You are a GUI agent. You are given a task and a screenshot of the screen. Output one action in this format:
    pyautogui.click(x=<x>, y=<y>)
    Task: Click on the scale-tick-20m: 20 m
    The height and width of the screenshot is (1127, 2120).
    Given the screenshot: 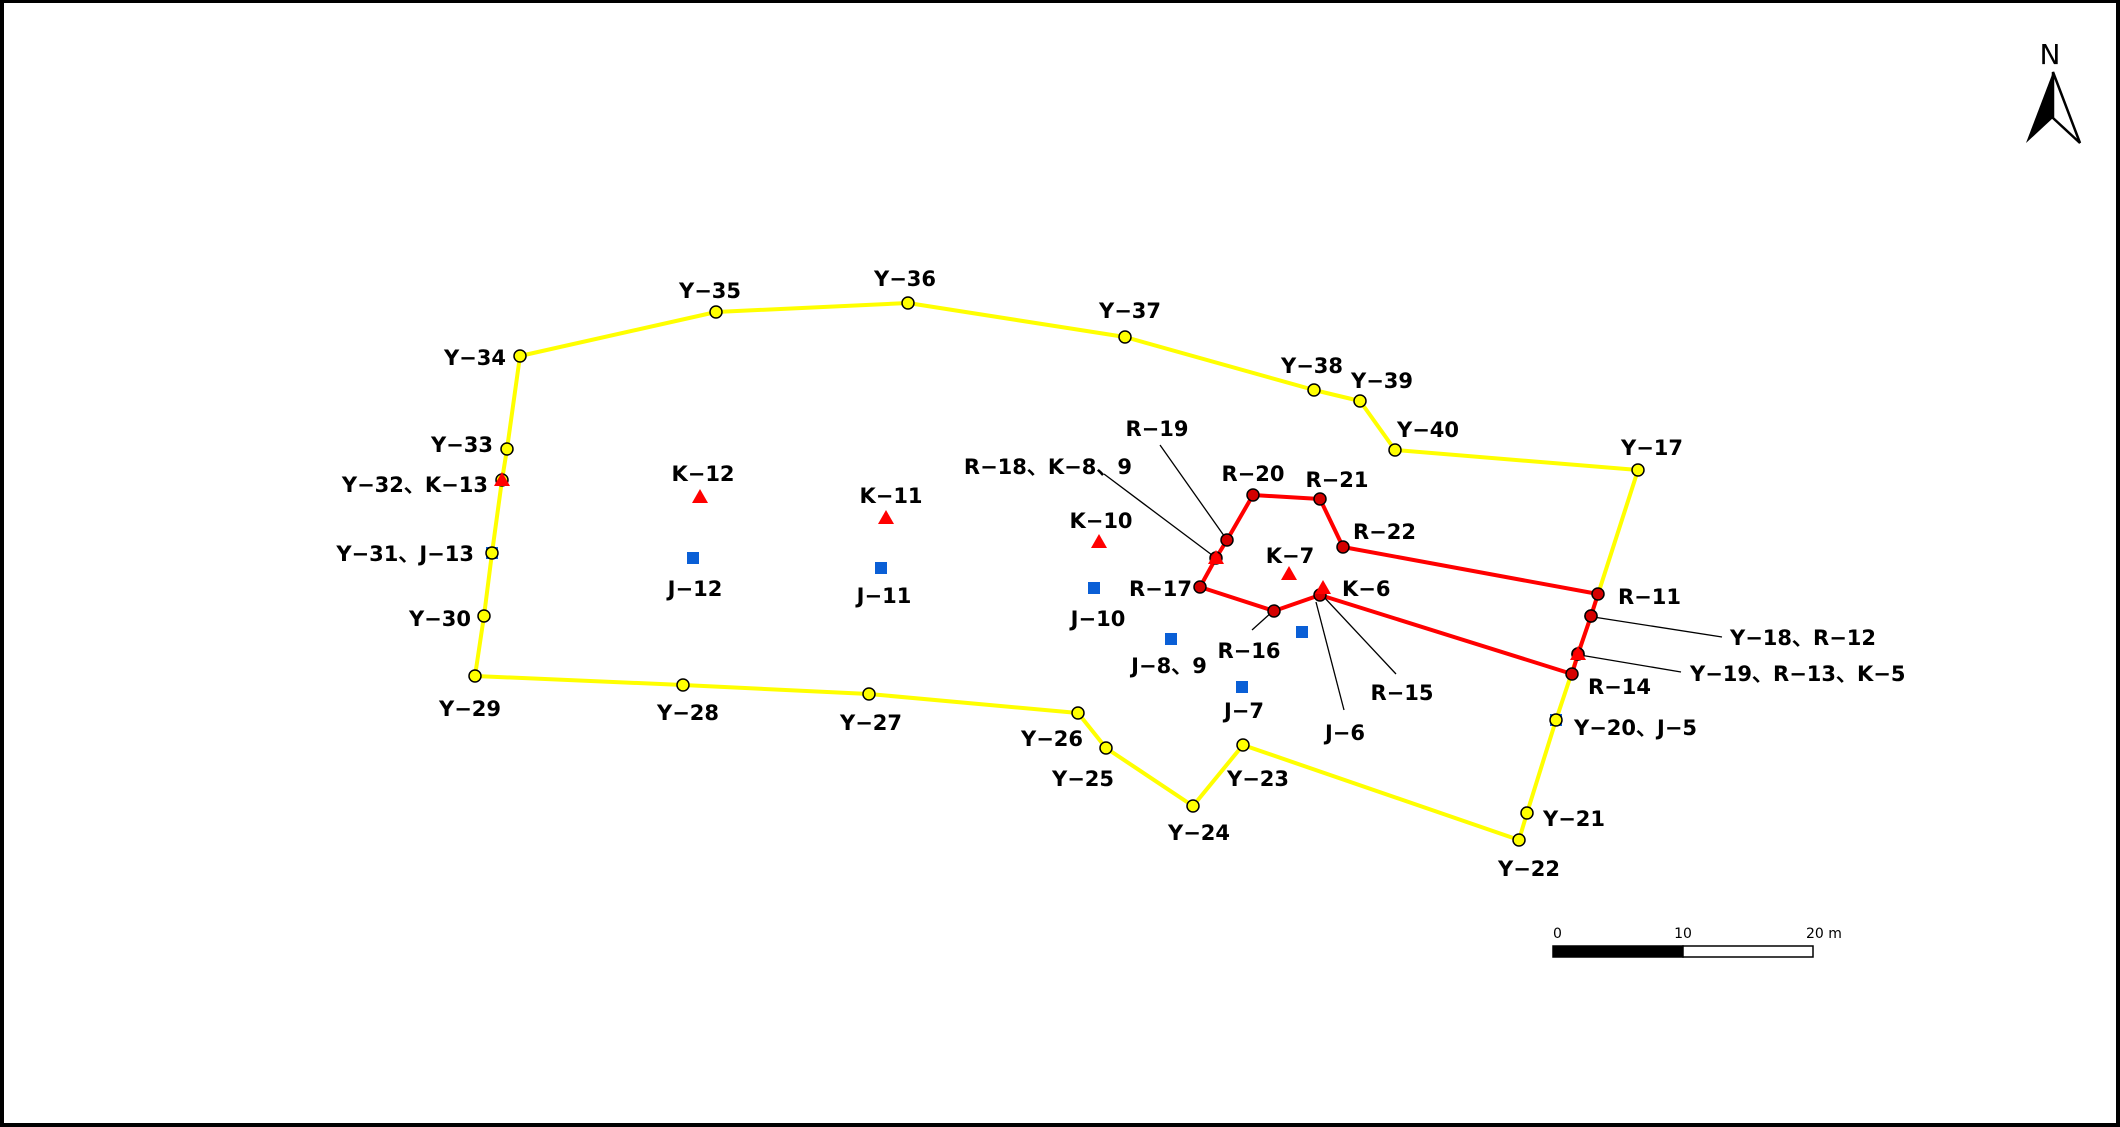 What is the action you would take?
    pyautogui.click(x=1824, y=934)
    